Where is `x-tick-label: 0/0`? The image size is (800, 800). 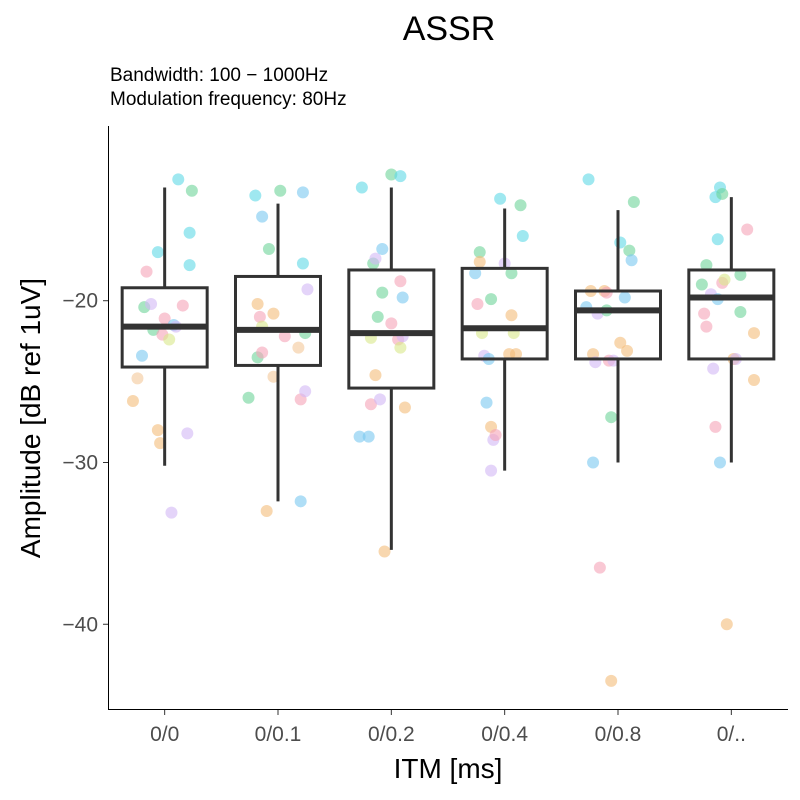 x-tick-label: 0/0 is located at coordinates (164, 734).